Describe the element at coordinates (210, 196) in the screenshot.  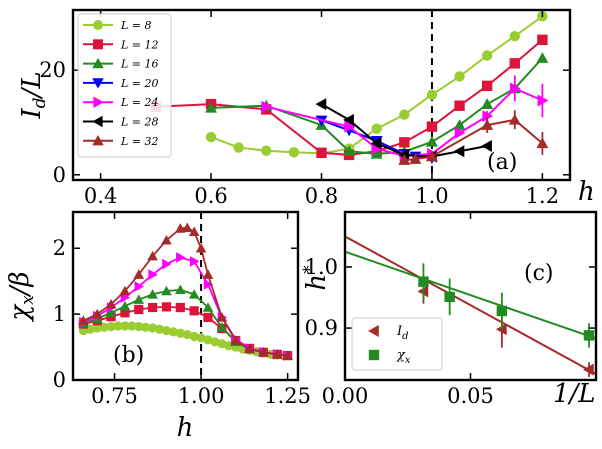
I see `xtick-label-a: 0.6` at that location.